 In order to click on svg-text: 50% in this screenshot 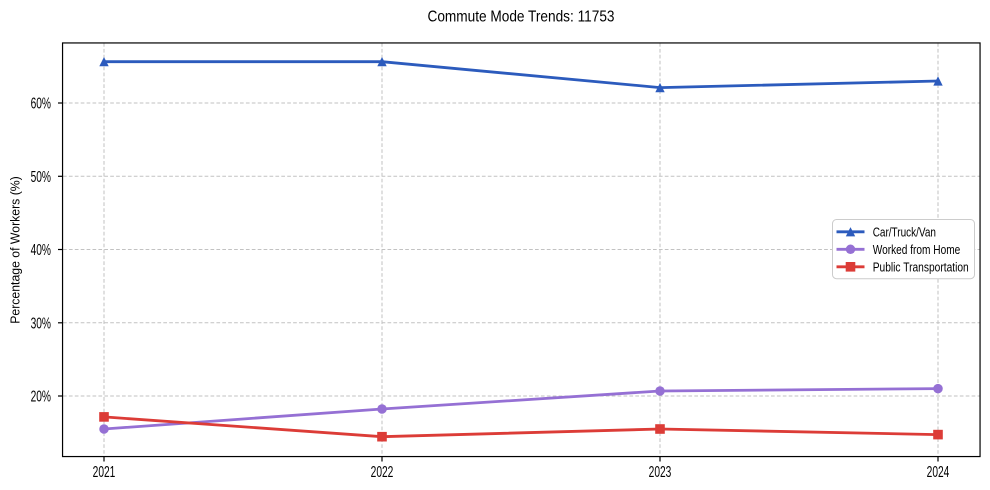, I will do `click(41, 177)`.